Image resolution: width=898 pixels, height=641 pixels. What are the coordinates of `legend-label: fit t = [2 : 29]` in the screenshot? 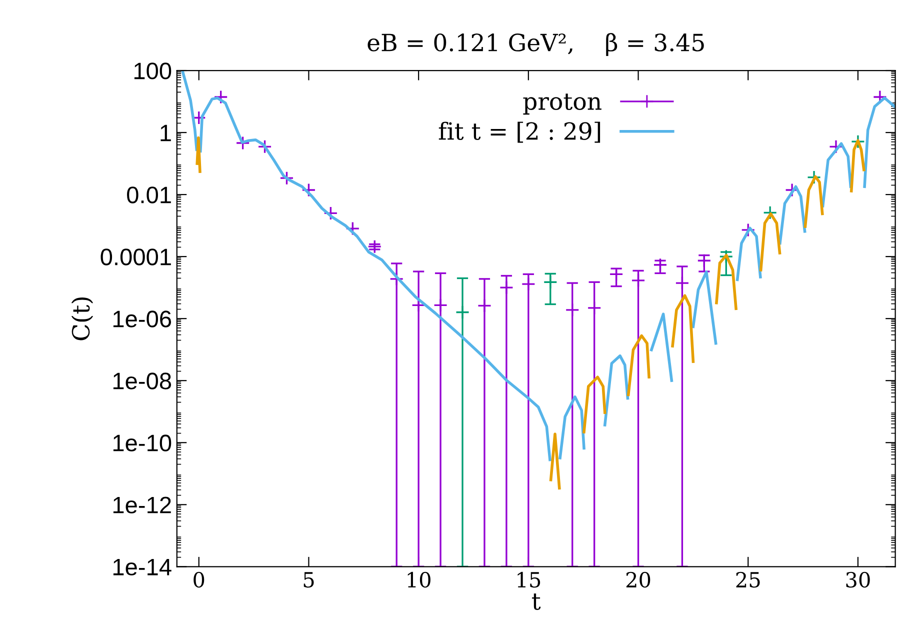 It's located at (519, 132).